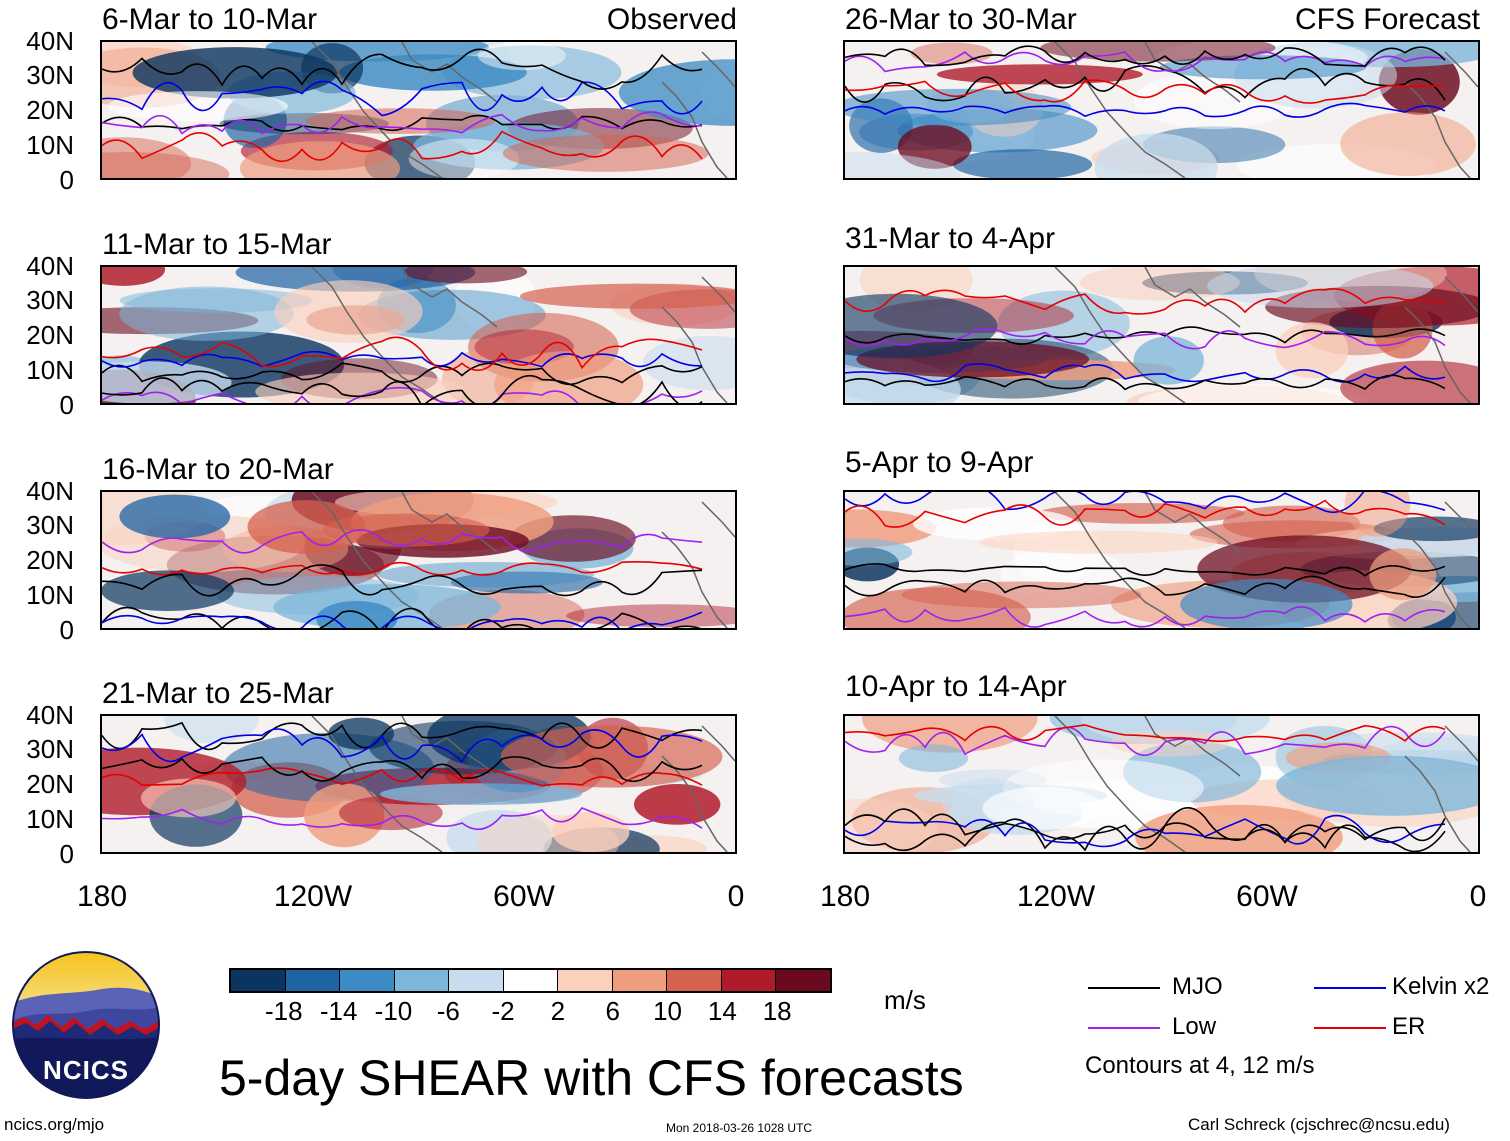  Describe the element at coordinates (218, 469) in the screenshot. I see `panel-title: 16-Mar to 20-Mar` at that location.